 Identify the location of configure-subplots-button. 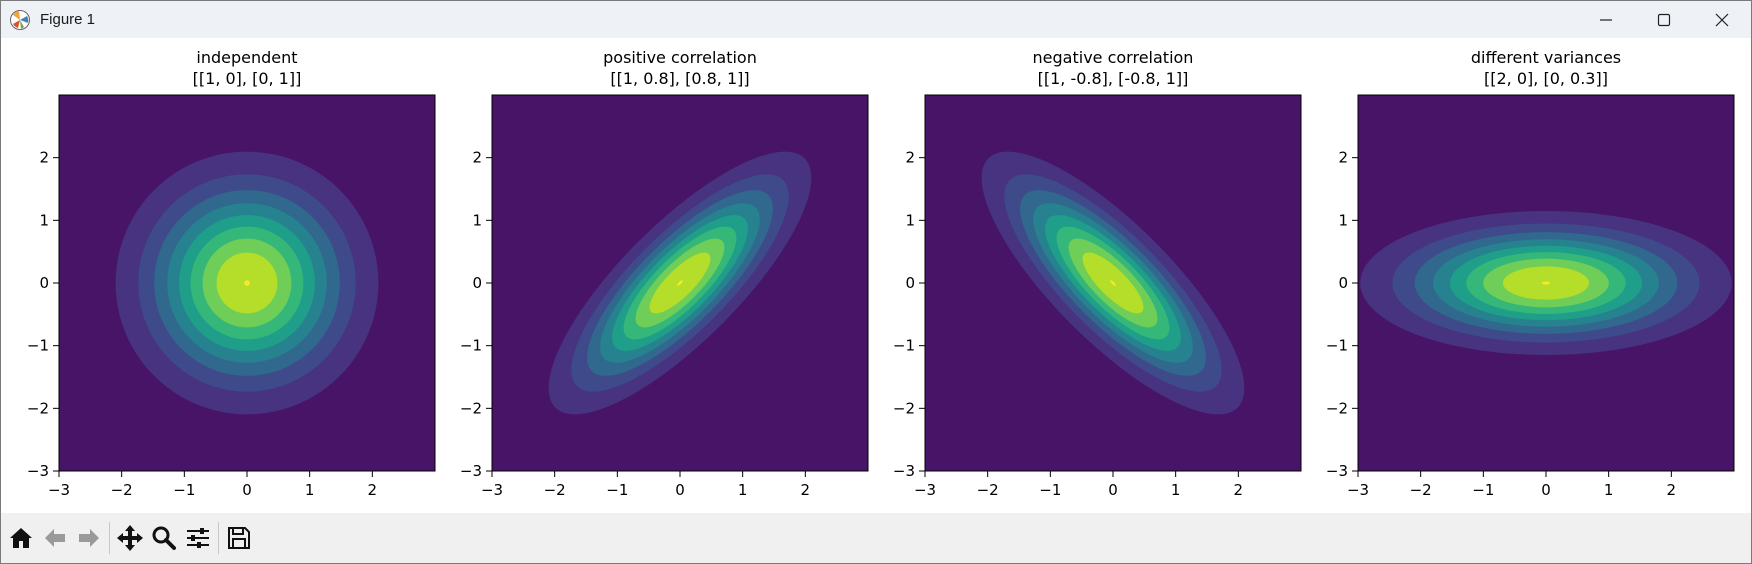
(198, 538).